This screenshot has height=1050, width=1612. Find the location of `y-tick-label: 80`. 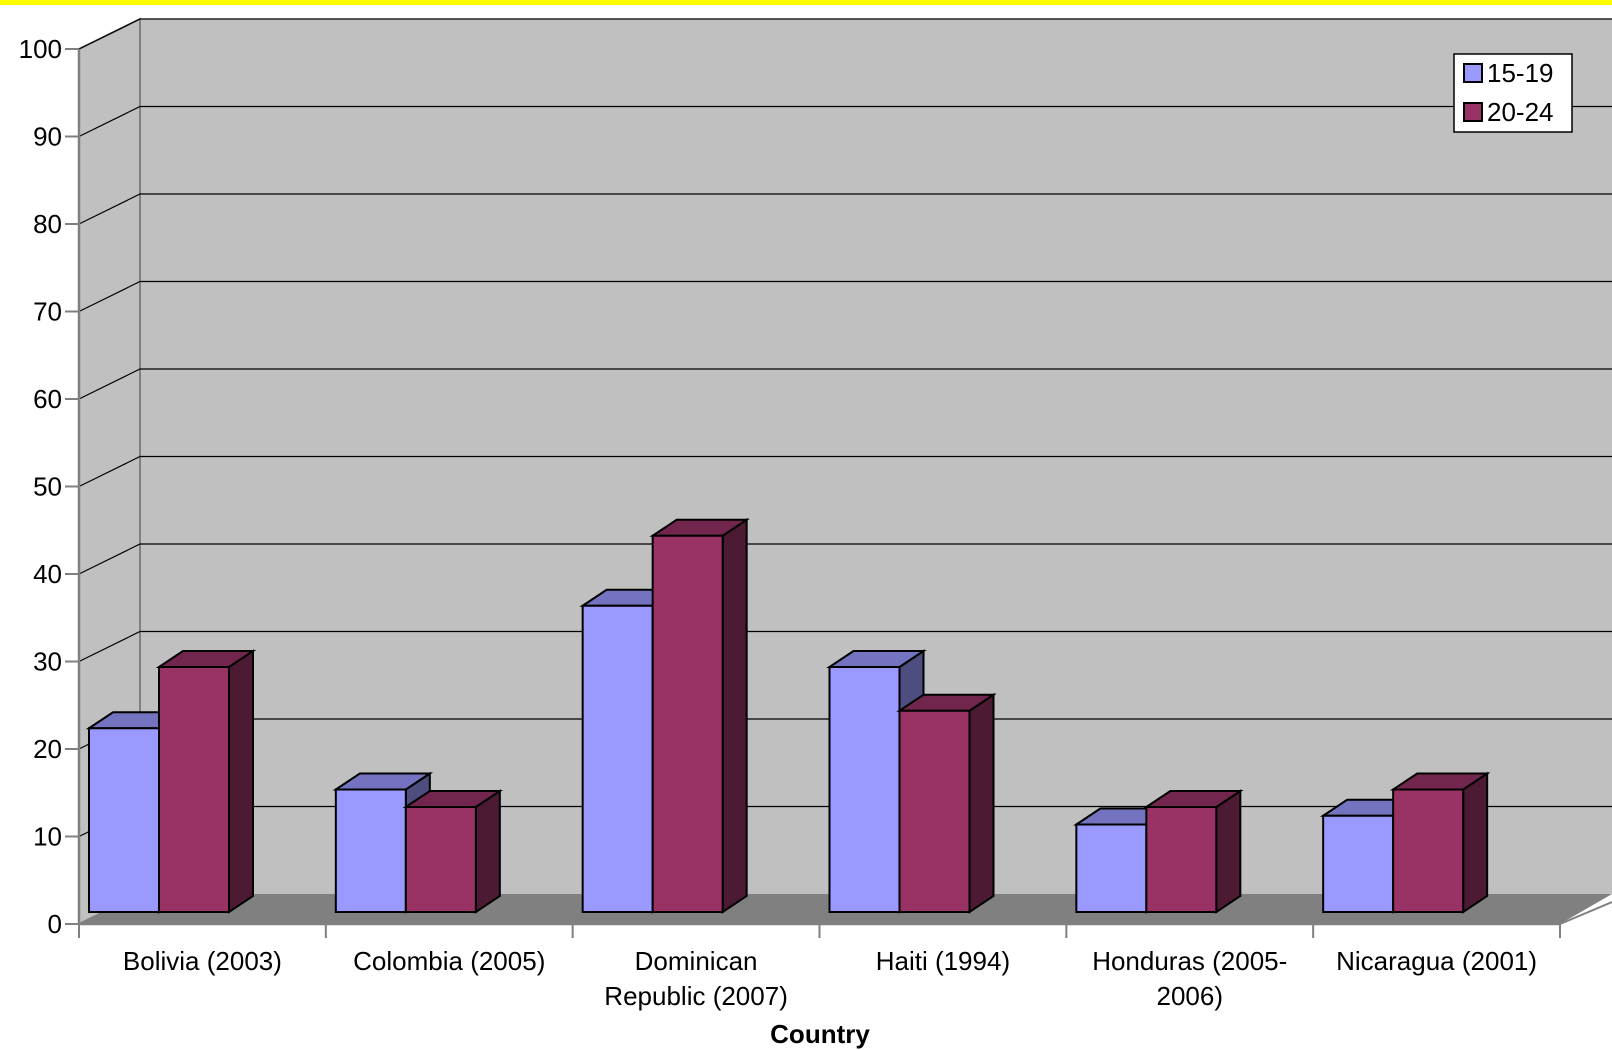

y-tick-label: 80 is located at coordinates (47, 224).